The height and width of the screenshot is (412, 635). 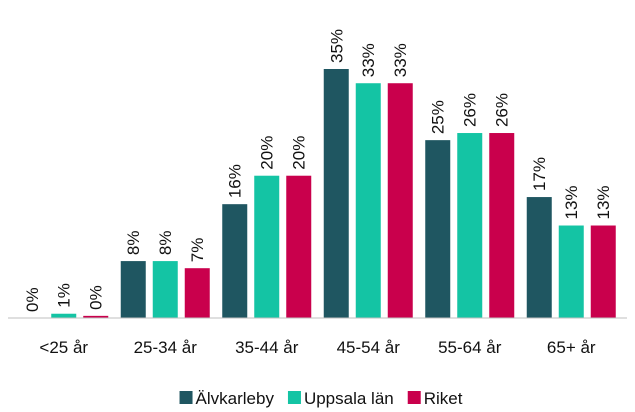 What do you see at coordinates (336, 46) in the screenshot?
I see `data-label: 35%` at bounding box center [336, 46].